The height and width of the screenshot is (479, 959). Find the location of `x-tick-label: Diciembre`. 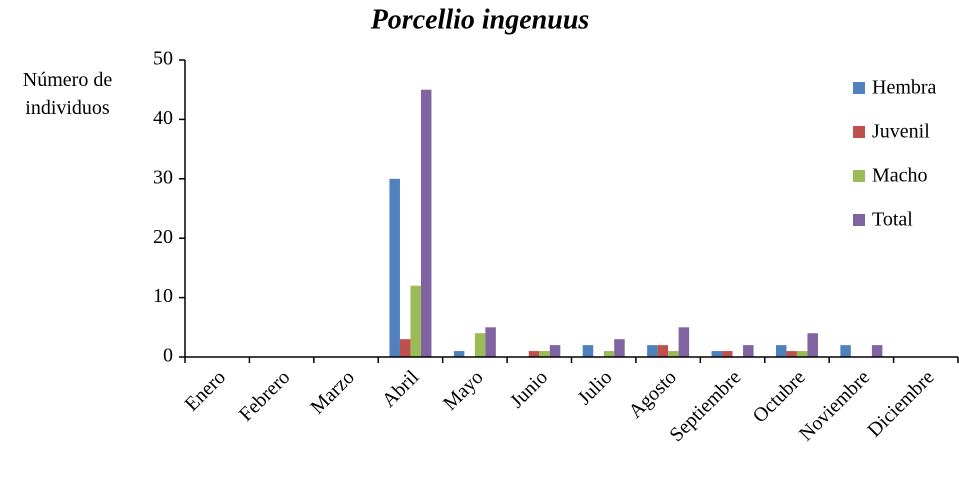

x-tick-label: Diciembre is located at coordinates (900, 403).